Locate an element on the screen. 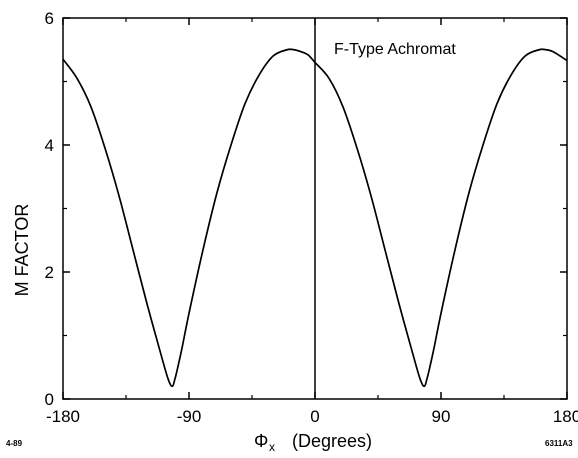 The width and height of the screenshot is (578, 458). y-tick-label: 6 is located at coordinates (49, 18).